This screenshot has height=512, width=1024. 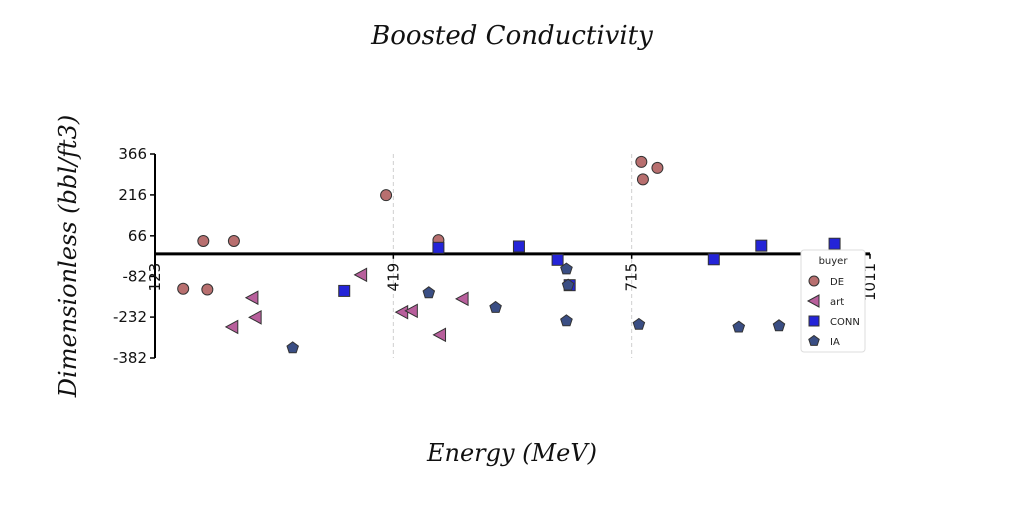 I want to click on x-axis-label: Energy (MeV), so click(x=511, y=453).